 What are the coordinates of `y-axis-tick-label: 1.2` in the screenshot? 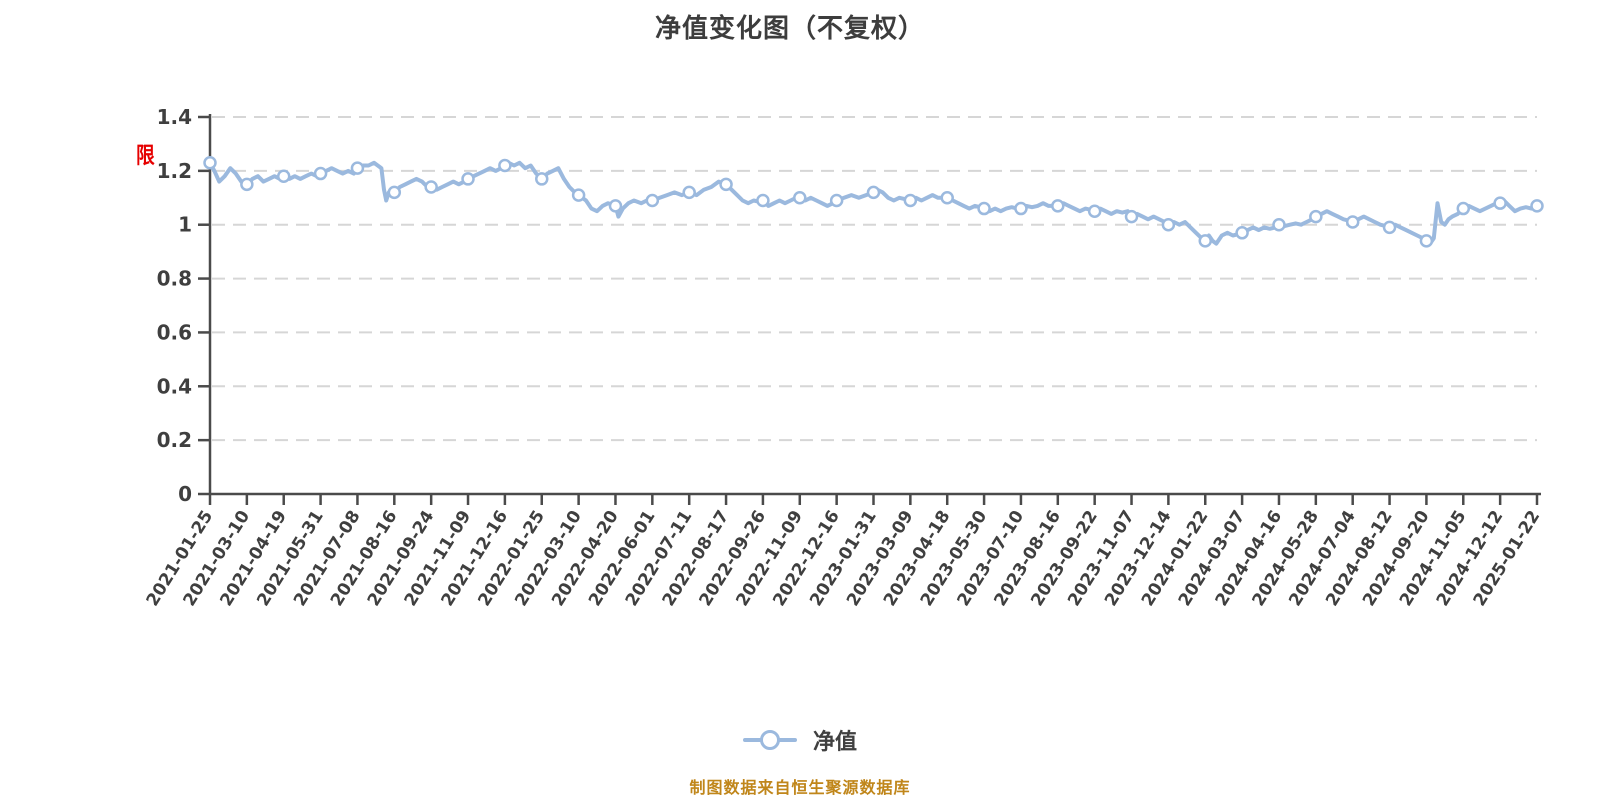 It's located at (174, 171).